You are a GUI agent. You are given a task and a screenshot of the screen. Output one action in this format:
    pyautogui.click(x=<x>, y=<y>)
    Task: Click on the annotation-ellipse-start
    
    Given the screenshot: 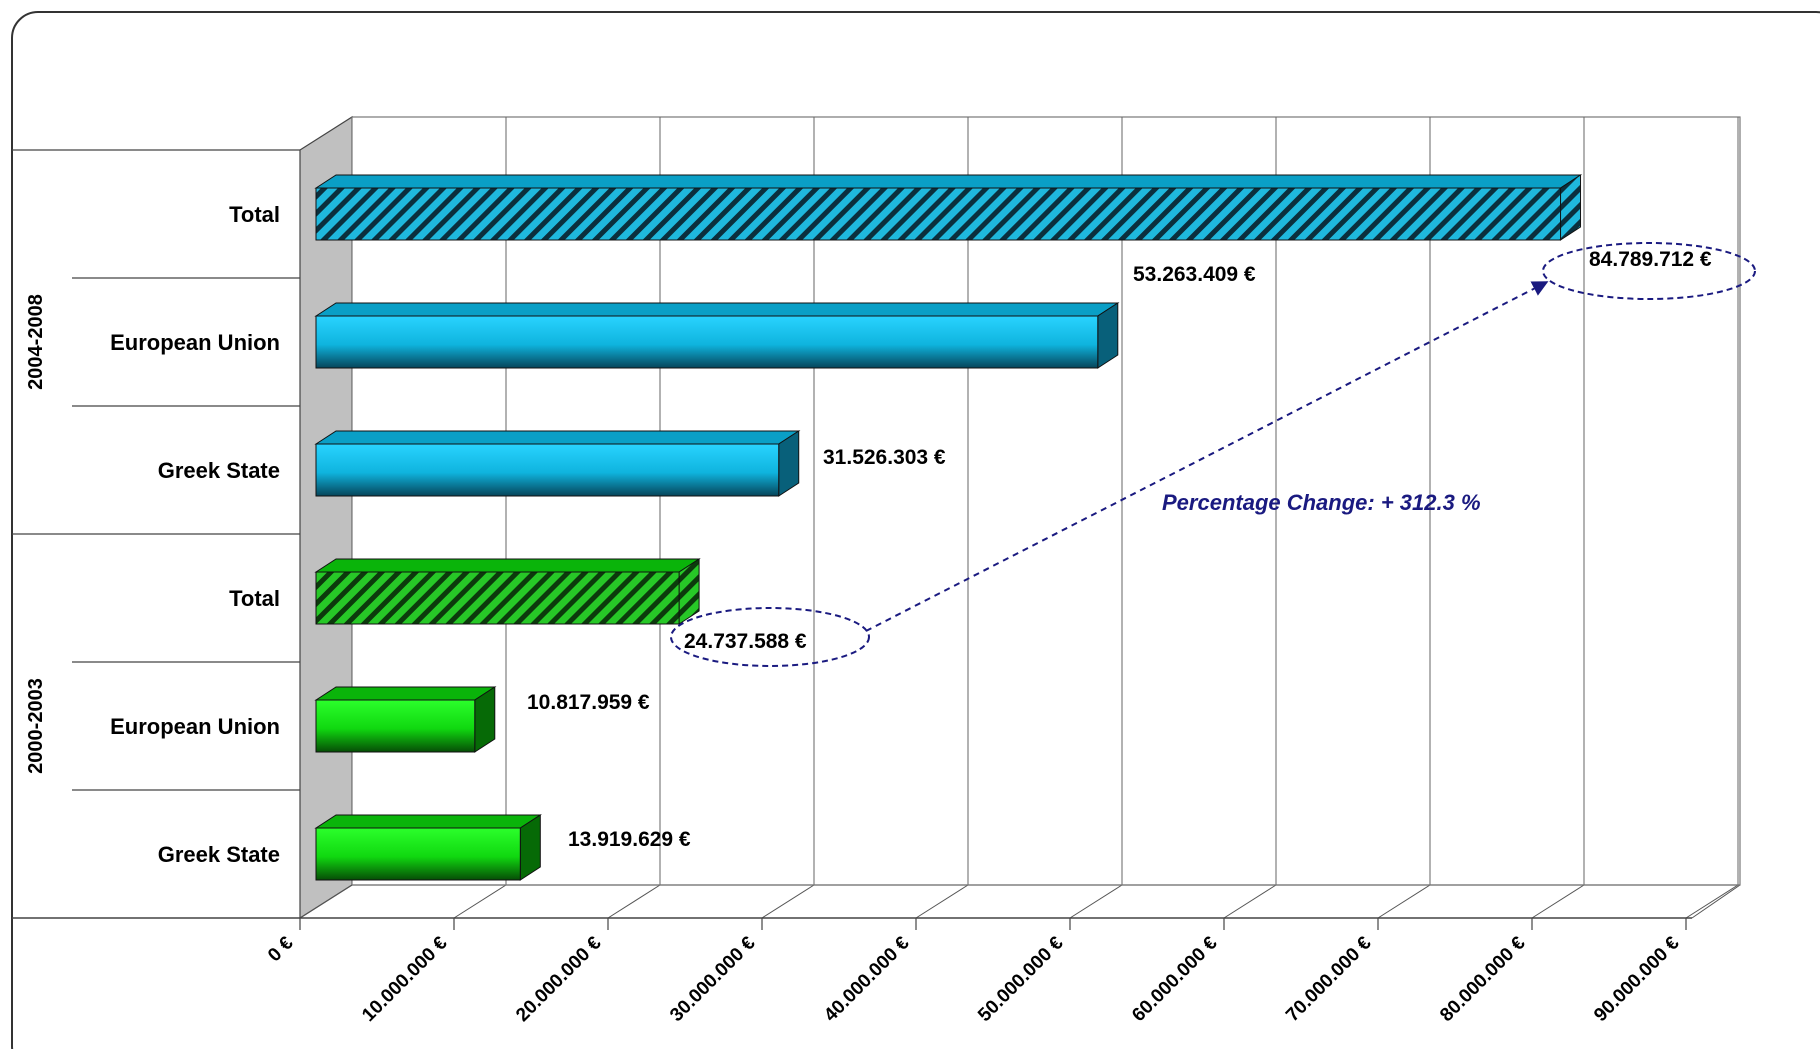 What is the action you would take?
    pyautogui.click(x=770, y=637)
    